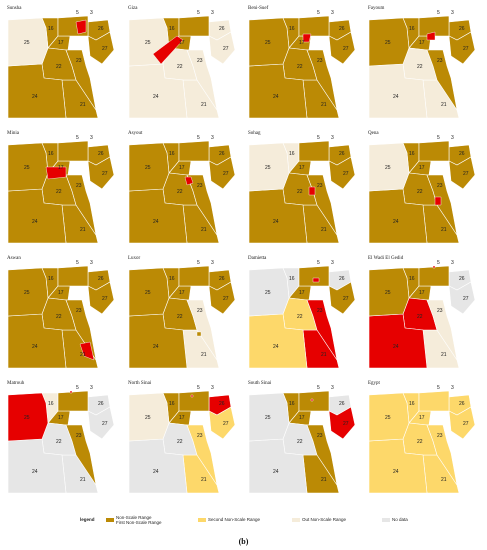 The width and height of the screenshot is (487, 550). Describe the element at coordinates (110, 520) in the screenshot. I see `legend-swatch-first` at that location.